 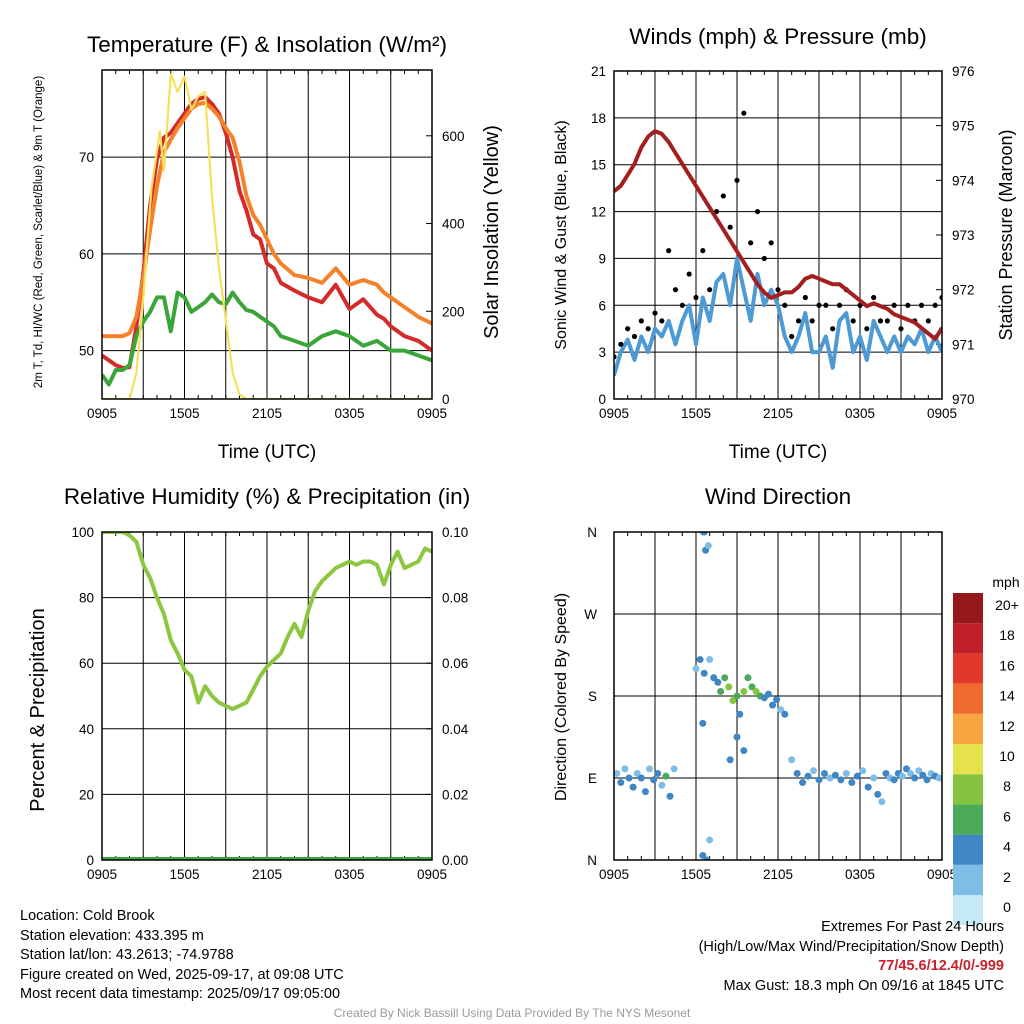 What do you see at coordinates (82, 532) in the screenshot?
I see `y-tick-label-left: 100` at bounding box center [82, 532].